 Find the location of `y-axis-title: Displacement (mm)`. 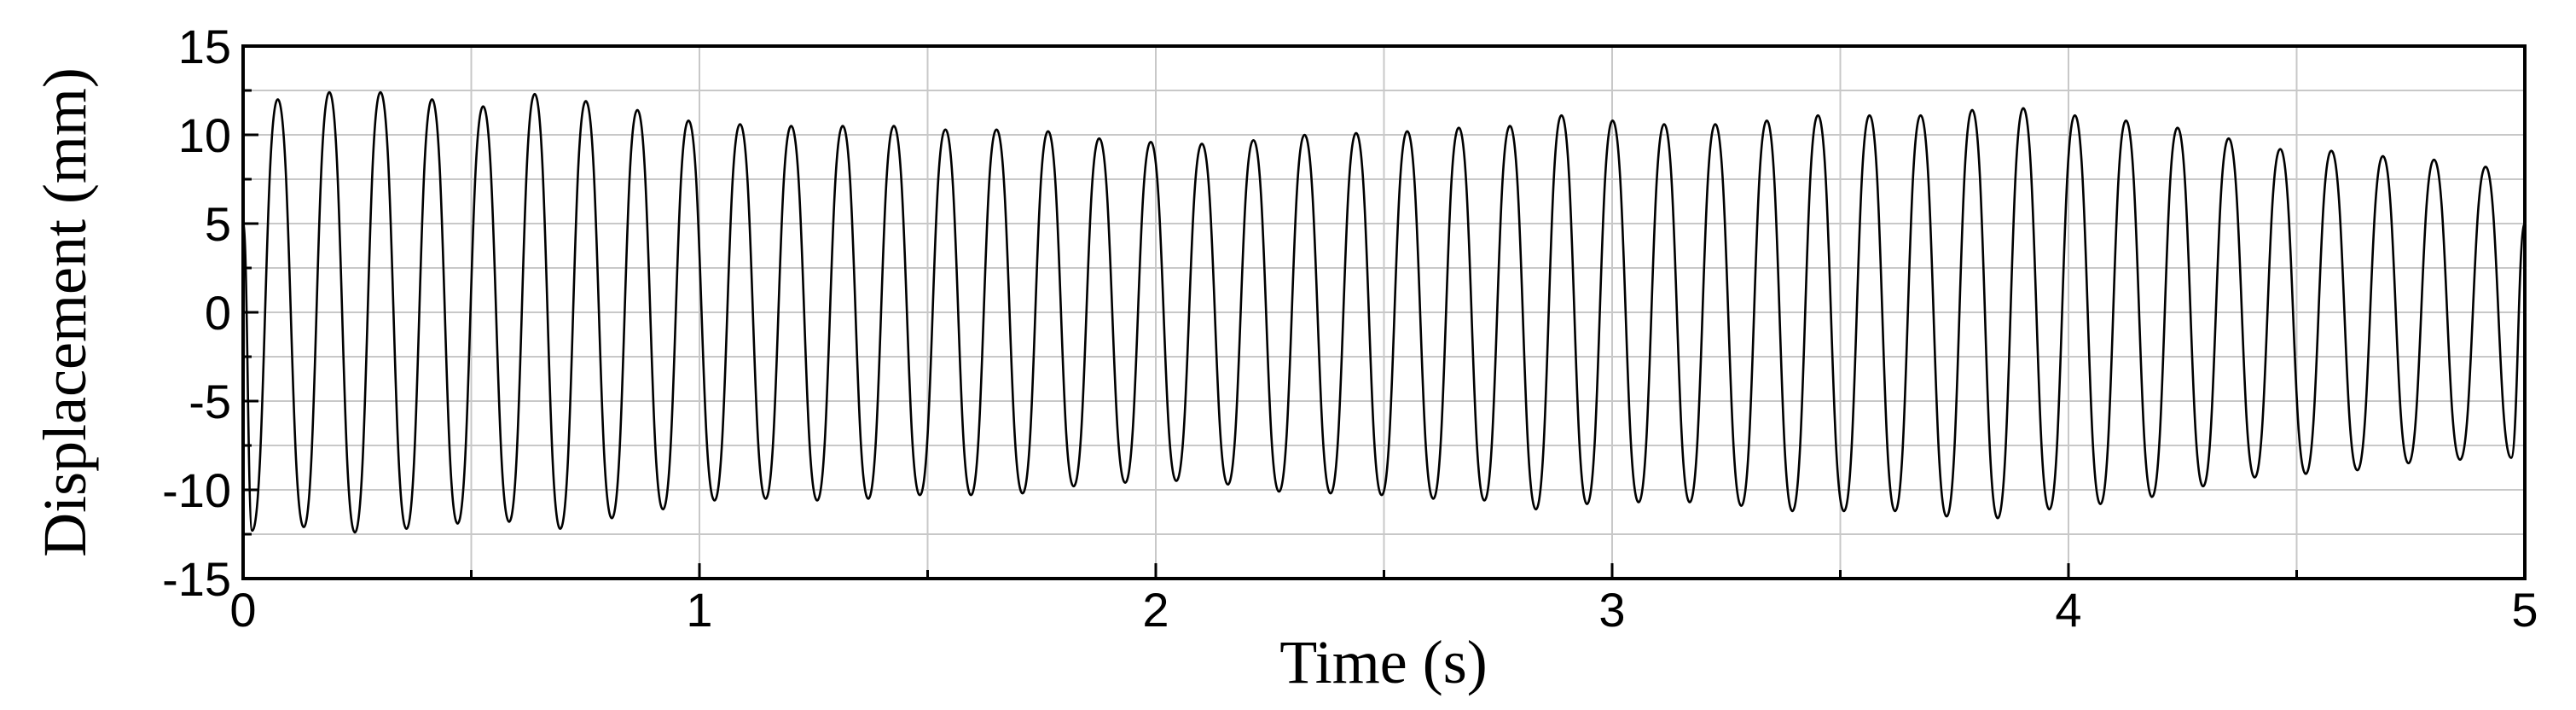

y-axis-title: Displacement (mm) is located at coordinates (65, 312).